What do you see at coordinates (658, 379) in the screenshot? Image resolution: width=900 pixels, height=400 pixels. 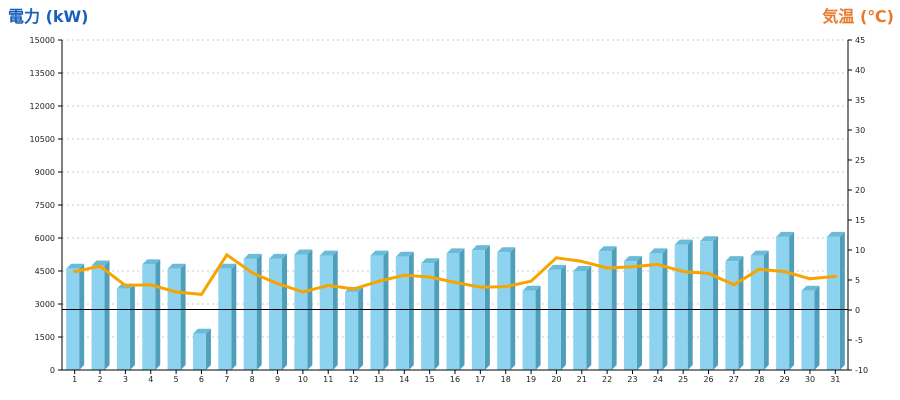 I see `x-tick-label: 24` at bounding box center [658, 379].